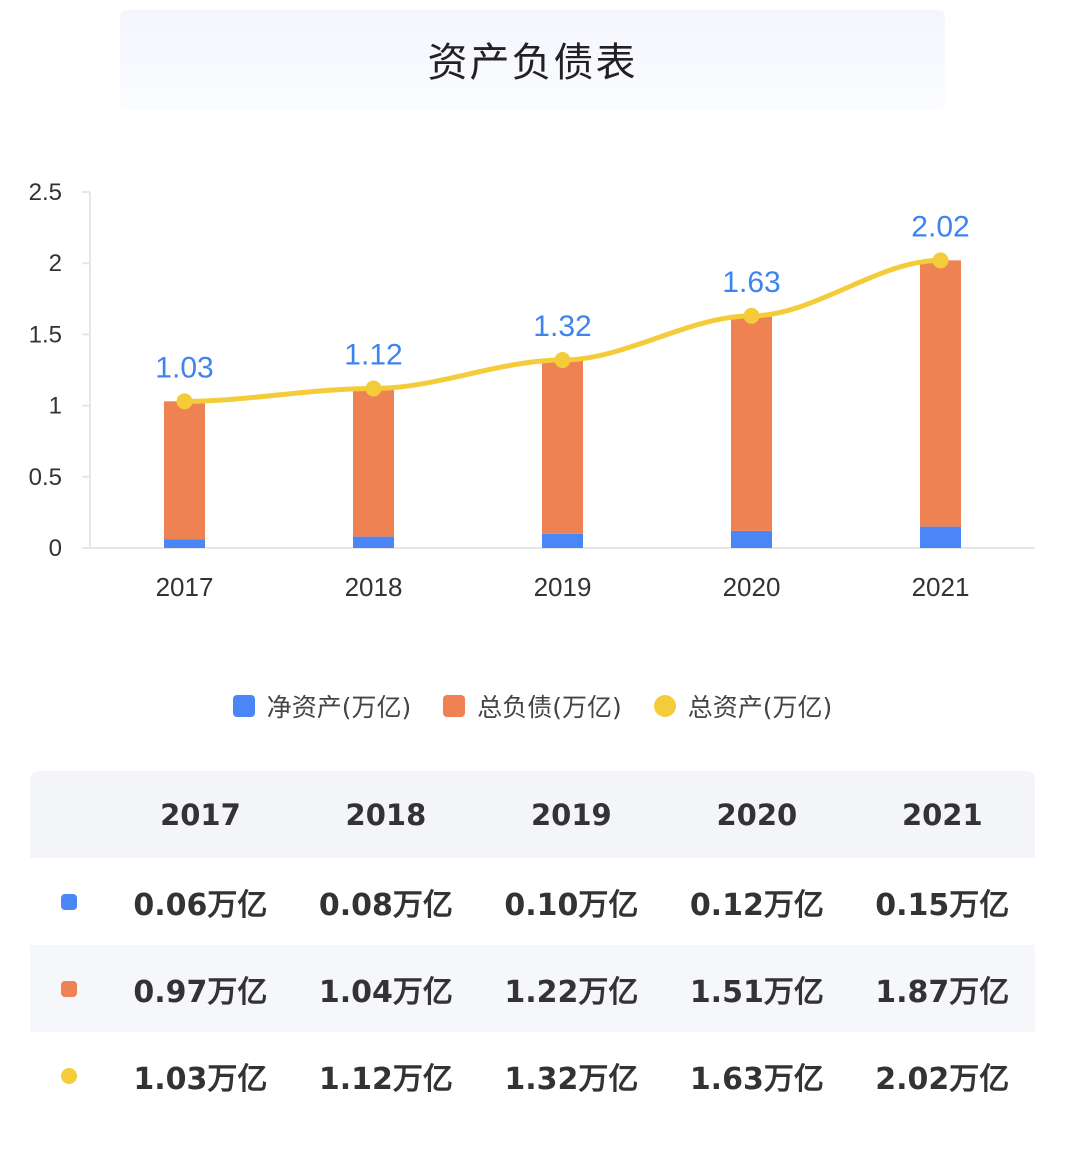 The image size is (1065, 1149). Describe the element at coordinates (571, 814) in the screenshot. I see `table-header-cell: 2019` at that location.